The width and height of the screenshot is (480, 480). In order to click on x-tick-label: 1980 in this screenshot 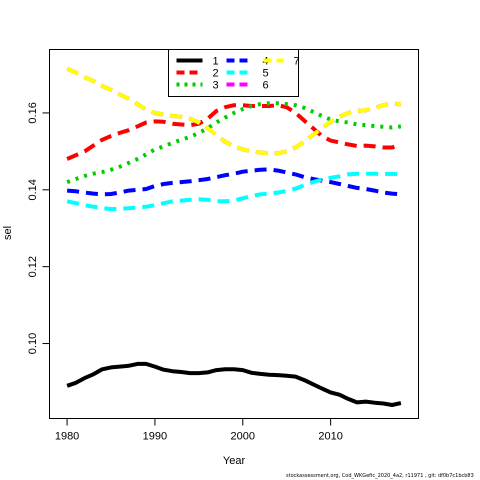, I will do `click(67, 437)`.